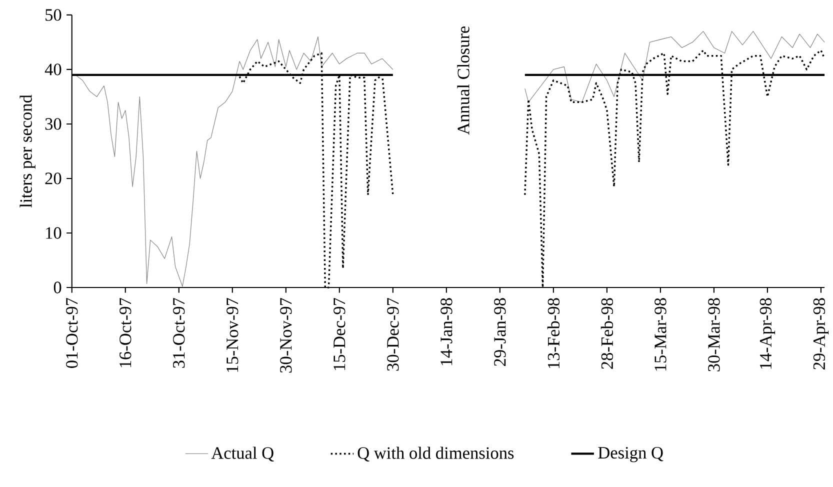 This screenshot has width=833, height=487. I want to click on y-tick-label: 40, so click(53, 70).